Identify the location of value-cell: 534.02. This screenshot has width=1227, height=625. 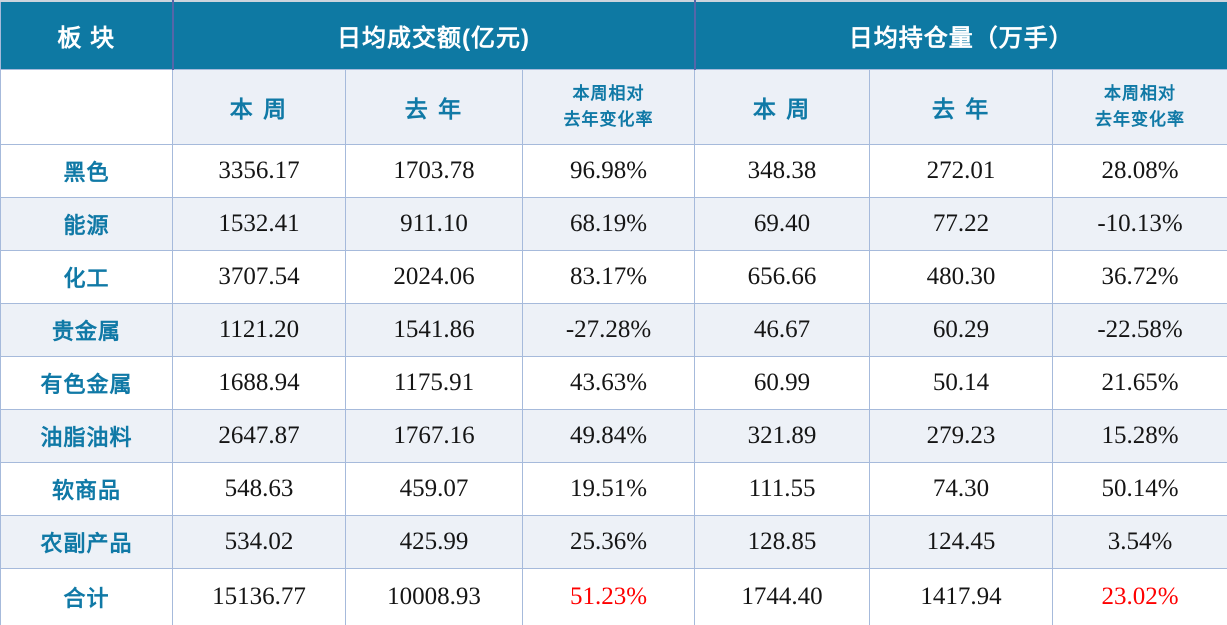
(259, 541).